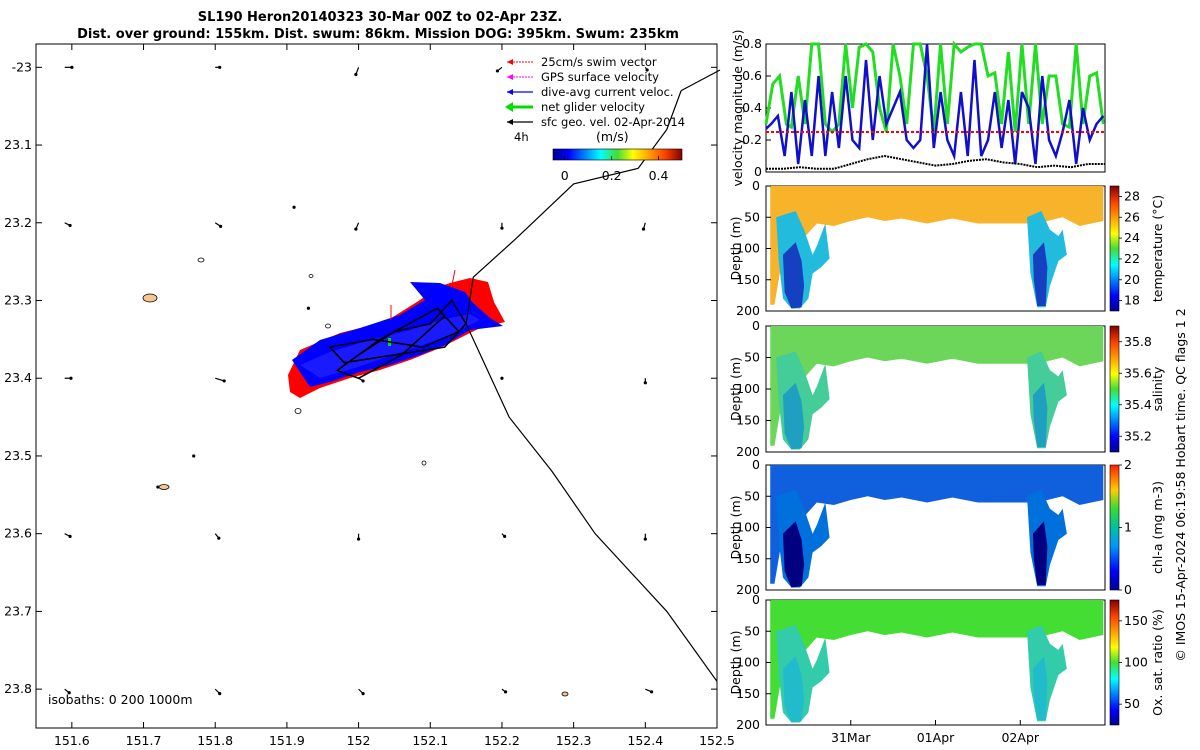  What do you see at coordinates (612, 136) in the screenshot?
I see `colorbar-unit-label: (m/s)` at bounding box center [612, 136].